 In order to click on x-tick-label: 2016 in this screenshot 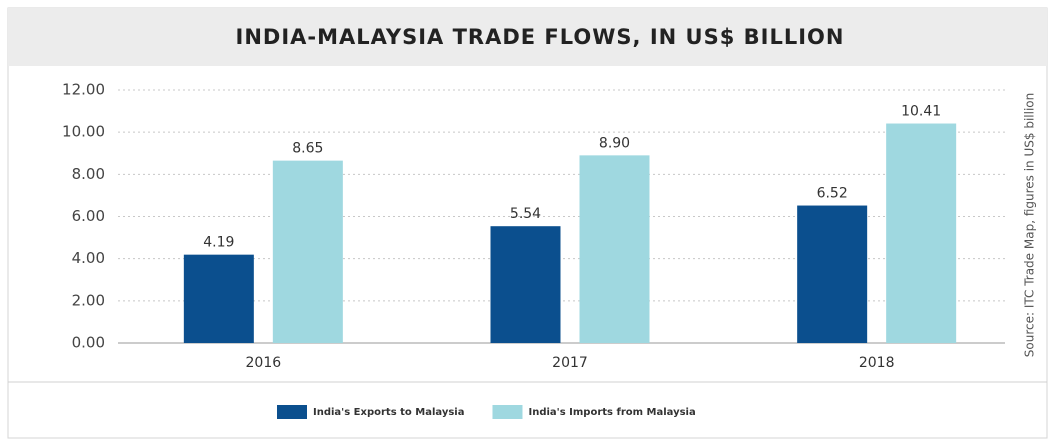, I will do `click(264, 363)`.